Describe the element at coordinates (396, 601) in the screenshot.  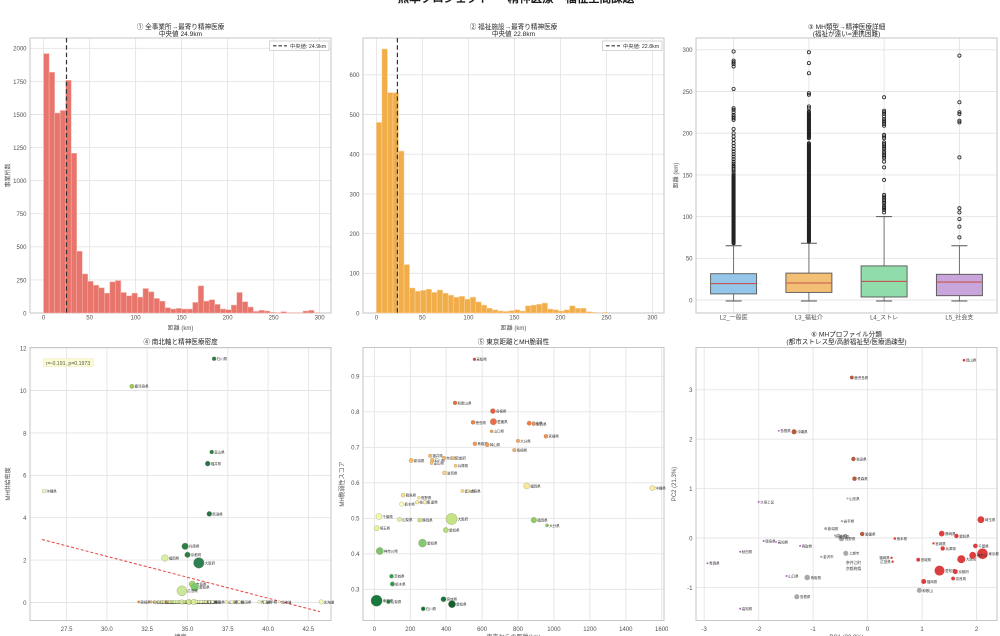
I see `svg-text: 山梨県` at that location.